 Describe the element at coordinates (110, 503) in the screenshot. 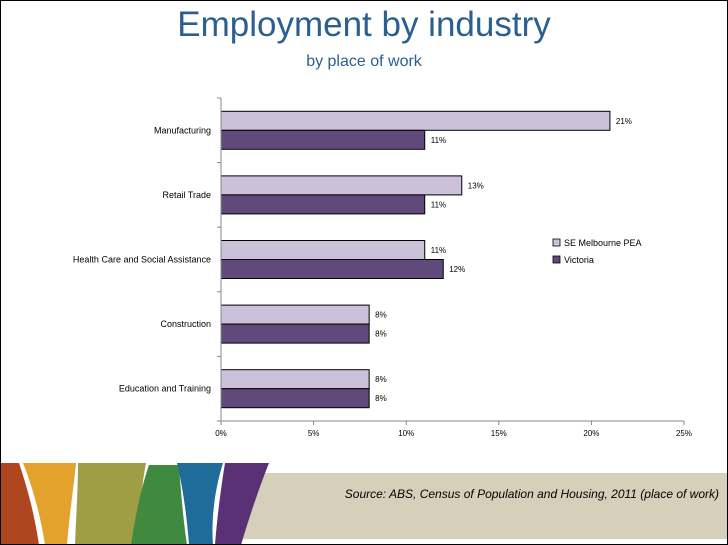

I see `footer-stripe-olive` at that location.